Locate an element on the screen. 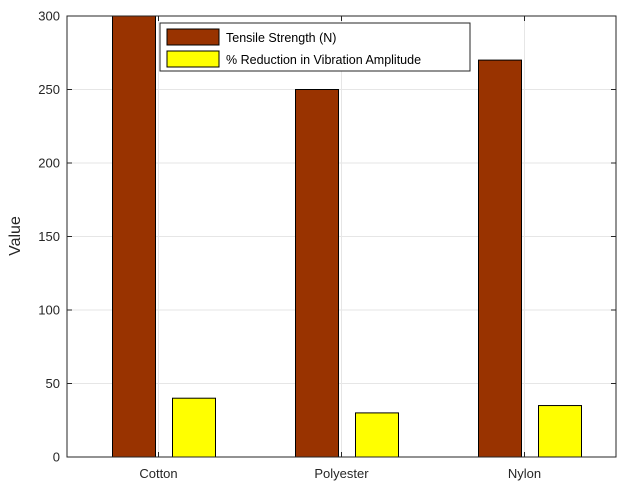 The width and height of the screenshot is (620, 487). y-tick-label: 50 is located at coordinates (53, 383).